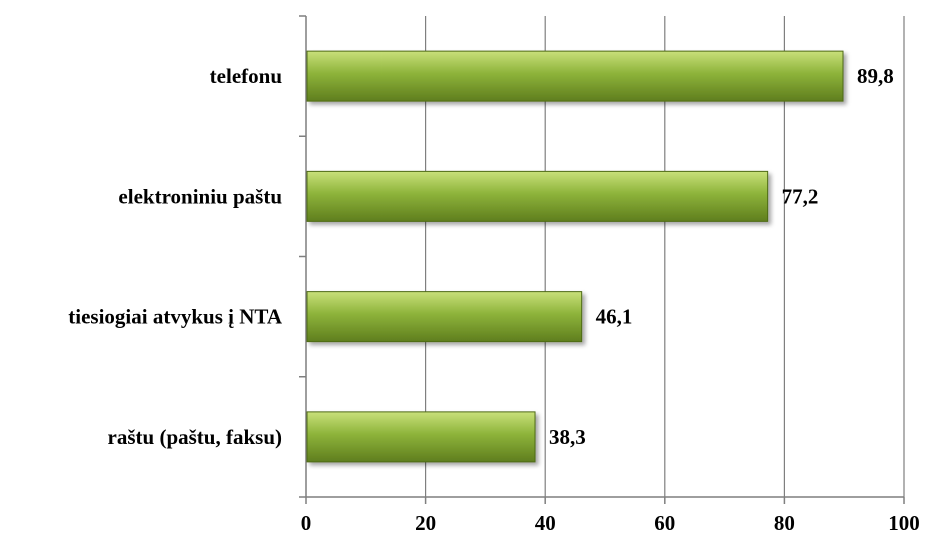  Describe the element at coordinates (567, 437) in the screenshot. I see `data-label: 38,3` at that location.